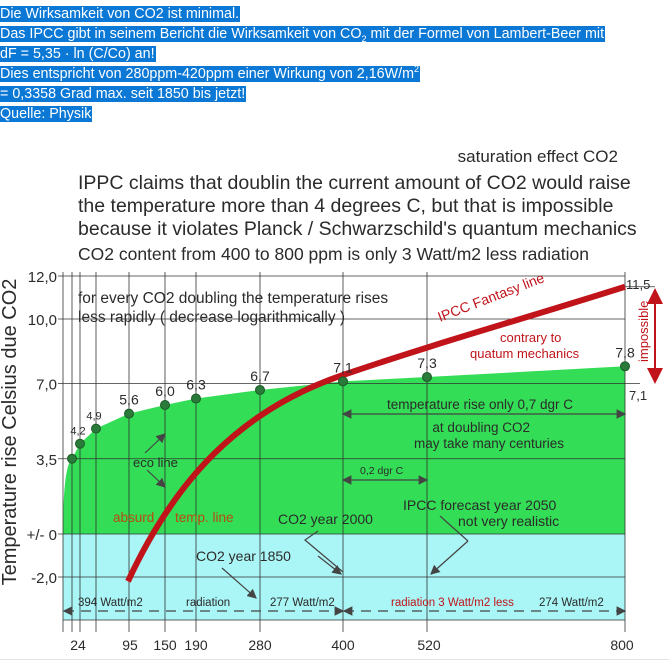  I want to click on label-394-watt: 394 Watt/m2, so click(110, 603).